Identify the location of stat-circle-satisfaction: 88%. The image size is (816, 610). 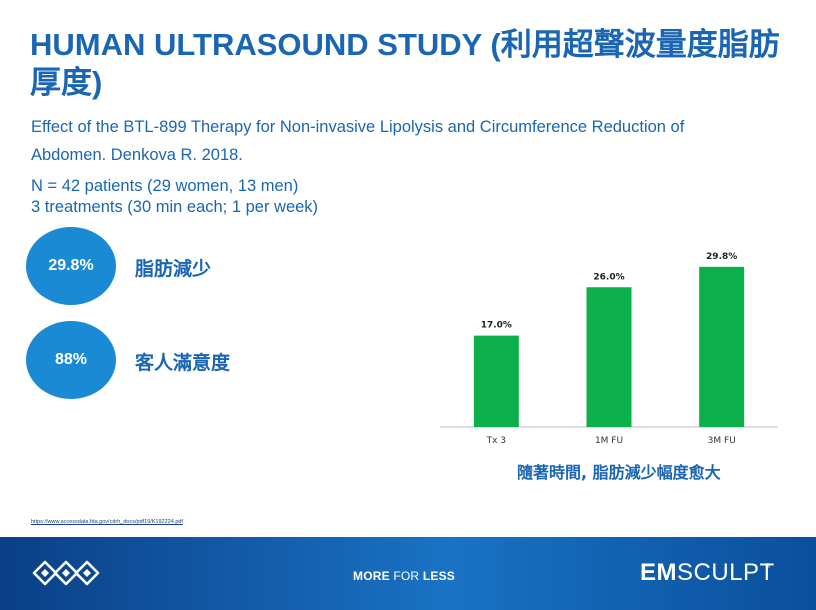
(71, 360).